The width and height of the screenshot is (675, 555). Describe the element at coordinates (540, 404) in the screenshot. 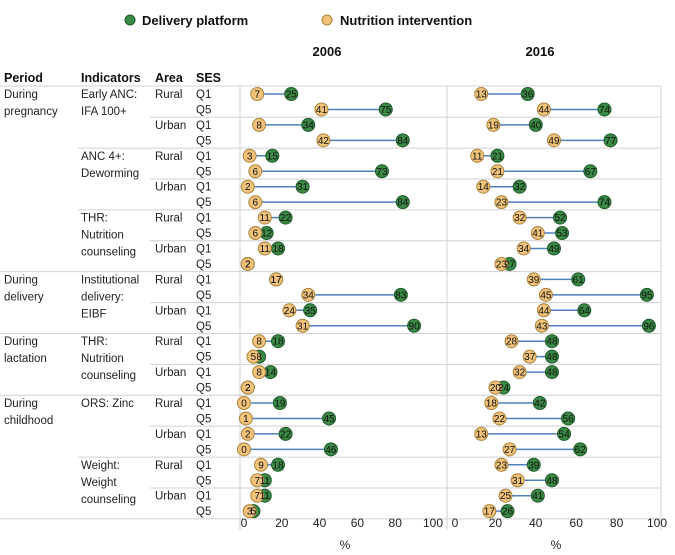

I see `delivery-value-label: 42` at that location.